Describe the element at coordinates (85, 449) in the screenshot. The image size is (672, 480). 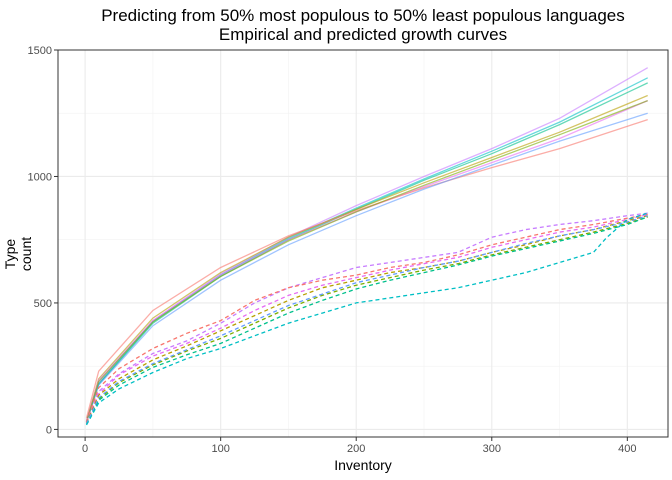
I see `x-tick-label: 0` at that location.